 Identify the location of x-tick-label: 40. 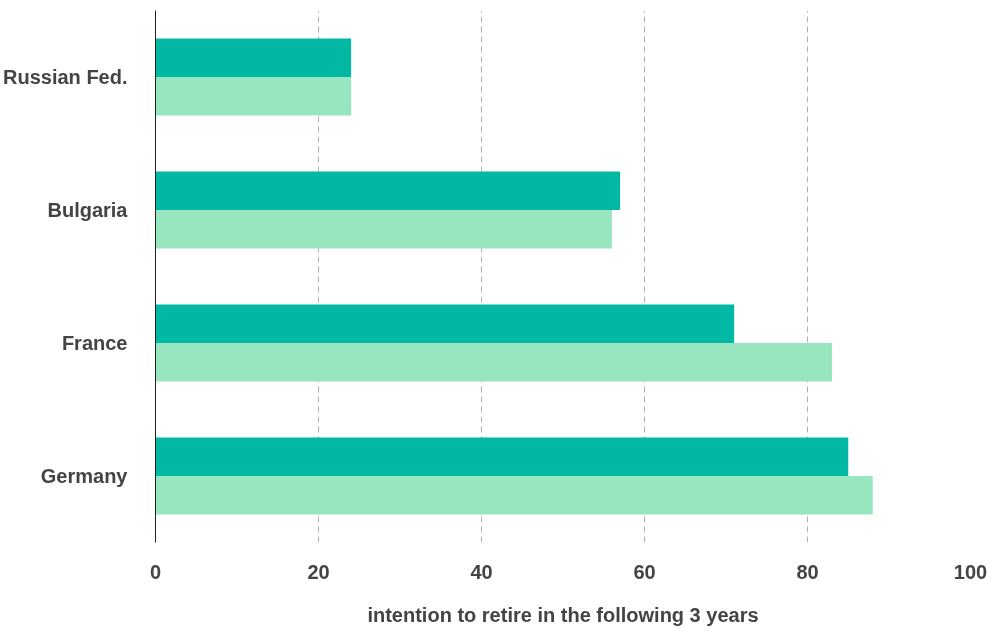
(481, 571).